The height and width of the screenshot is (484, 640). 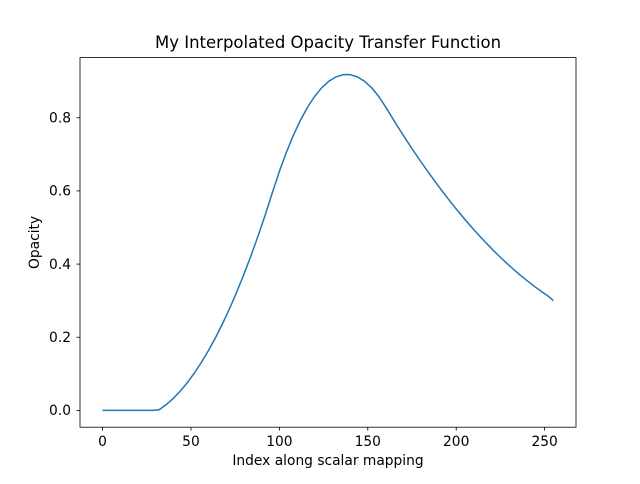 I want to click on y-axis-ticks: 0.0 0.2 0.4 0.6 0.8, so click(x=64, y=265).